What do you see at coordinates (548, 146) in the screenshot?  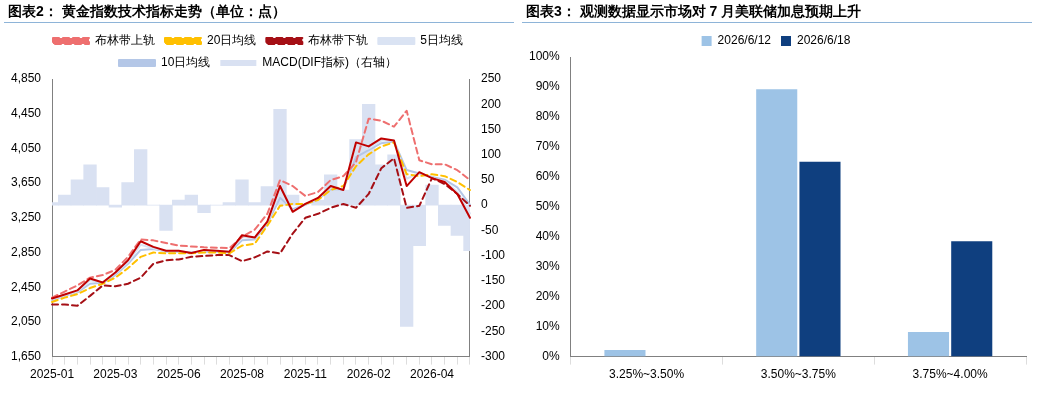 I see `y-tick-label: 70%` at bounding box center [548, 146].